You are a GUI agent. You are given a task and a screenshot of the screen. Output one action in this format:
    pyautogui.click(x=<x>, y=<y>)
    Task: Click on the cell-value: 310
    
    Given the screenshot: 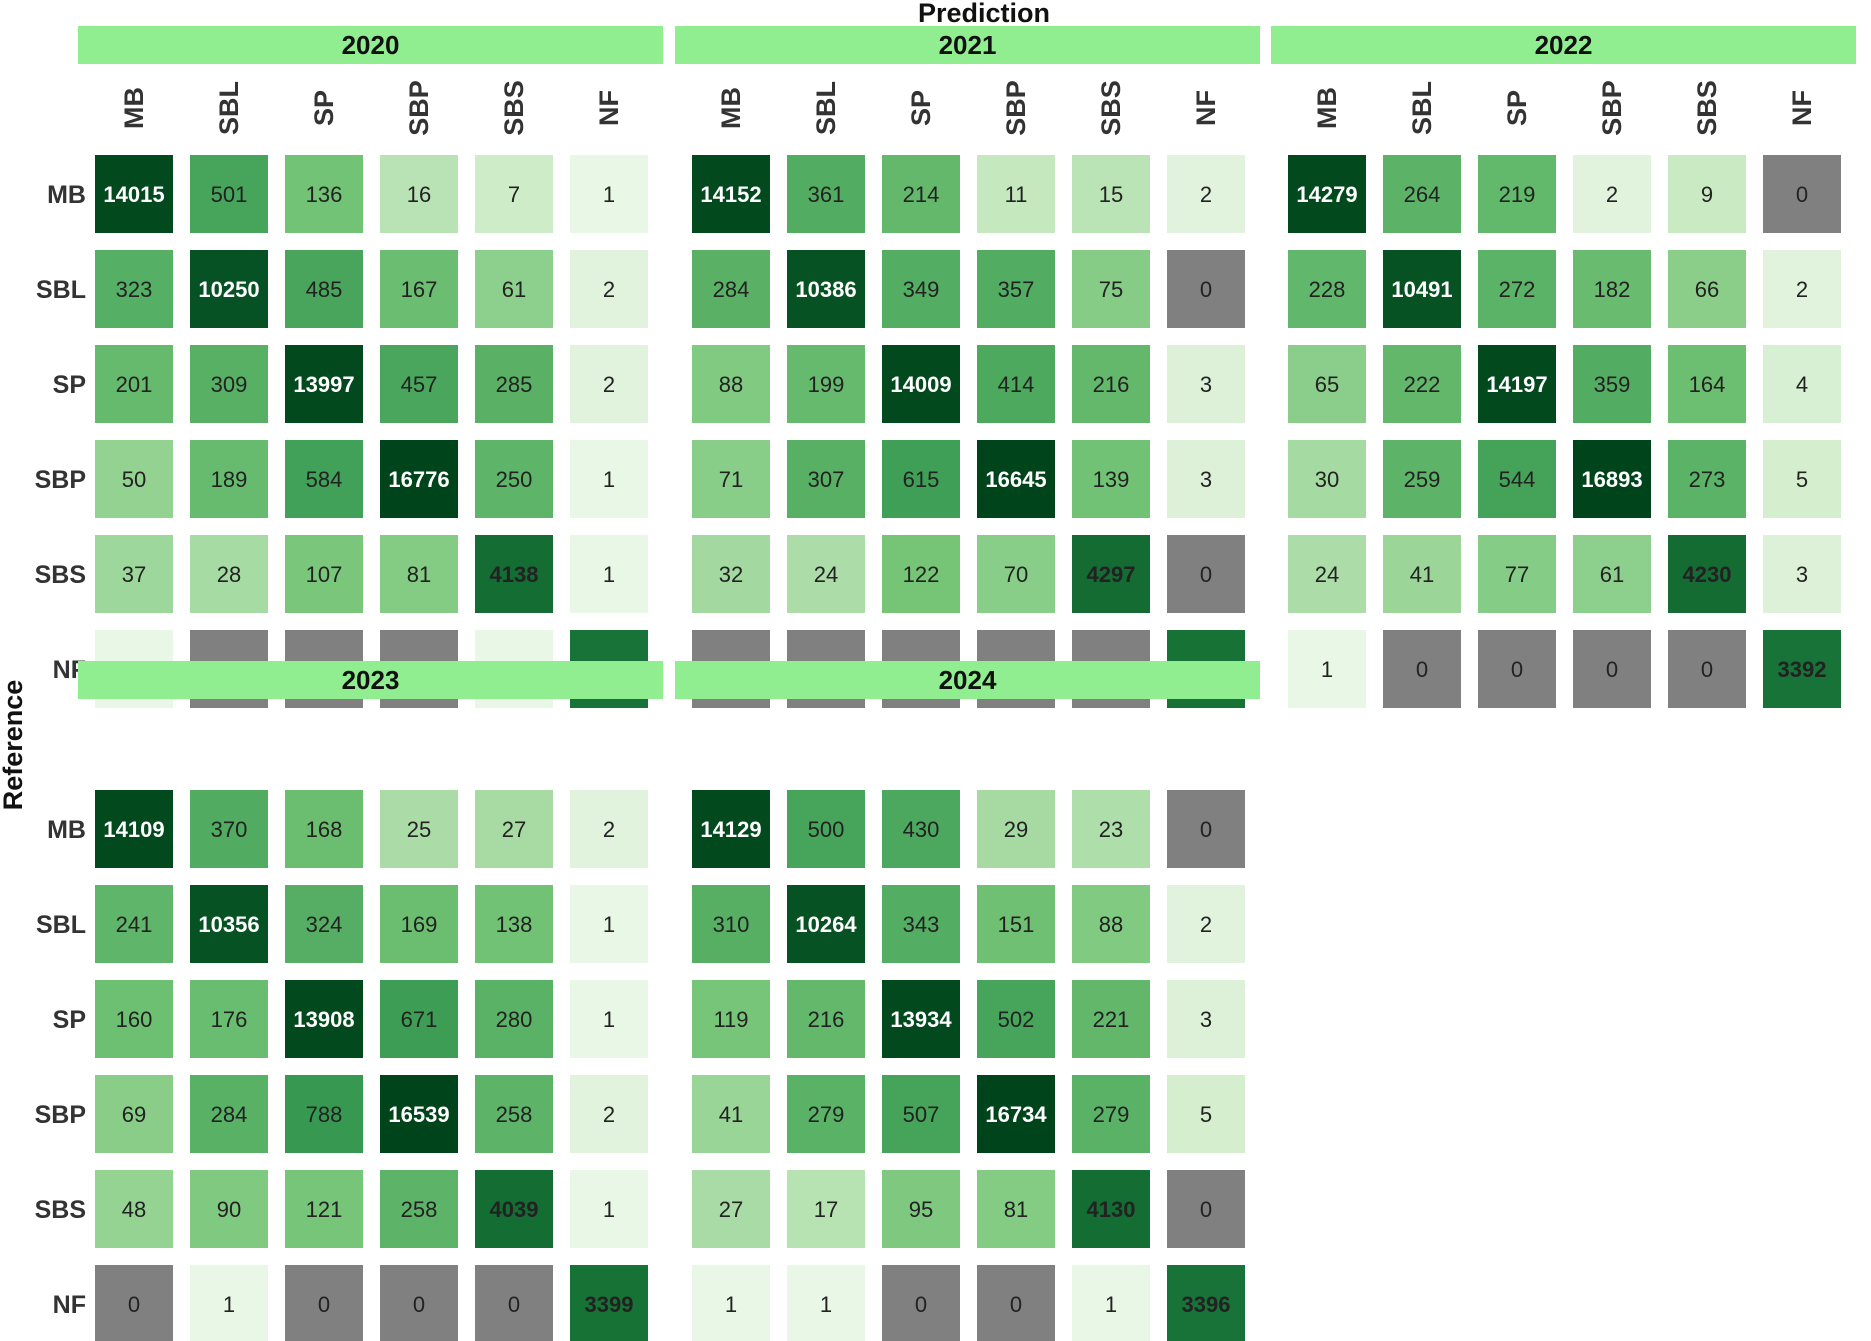 What is the action you would take?
    pyautogui.click(x=731, y=924)
    